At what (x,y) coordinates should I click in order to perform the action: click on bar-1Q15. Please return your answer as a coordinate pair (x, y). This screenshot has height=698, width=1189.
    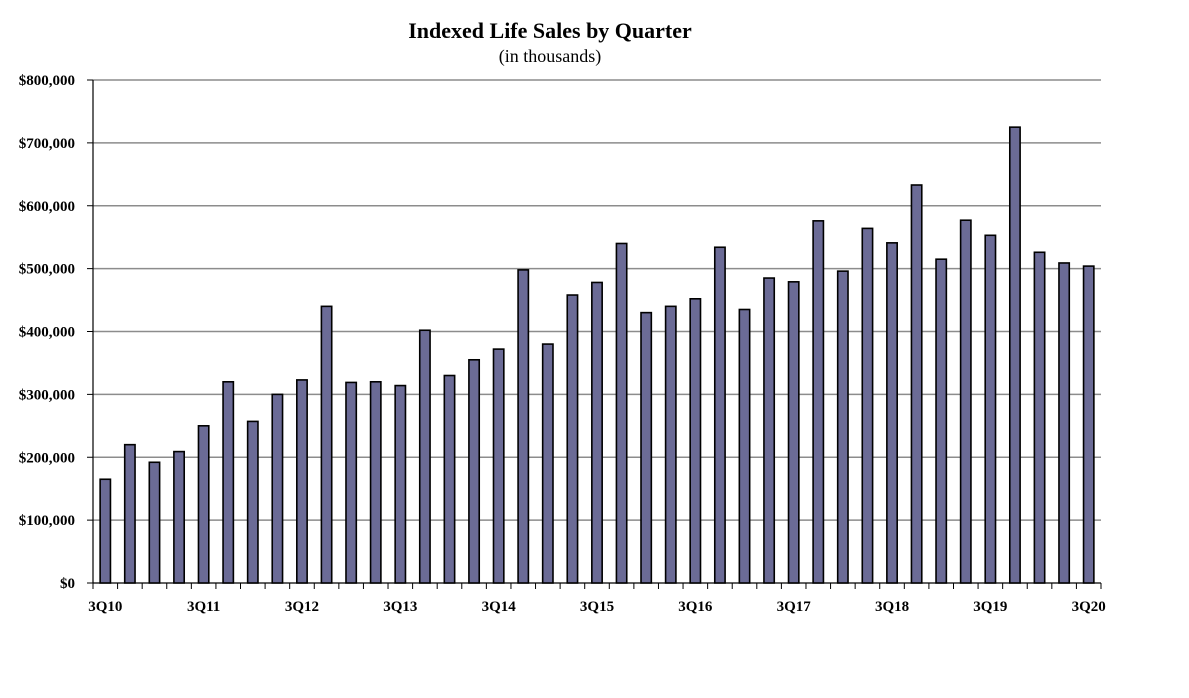
    Looking at the image, I should click on (547, 463).